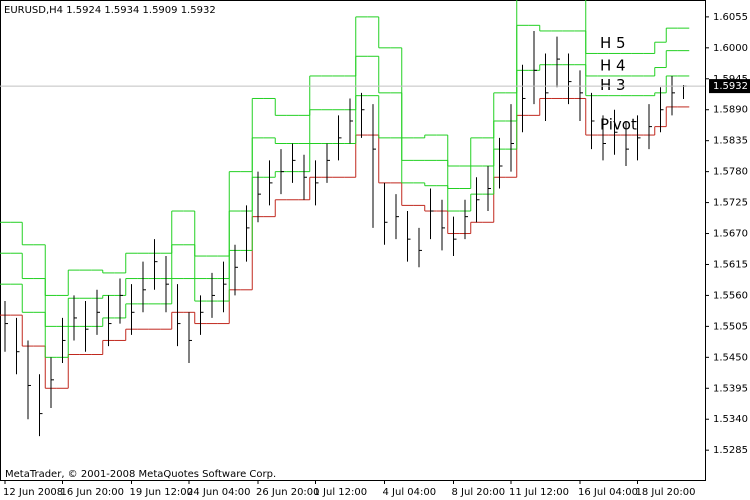 The width and height of the screenshot is (750, 500). What do you see at coordinates (730, 172) in the screenshot?
I see `y-tick-label: 1.5780` at bounding box center [730, 172].